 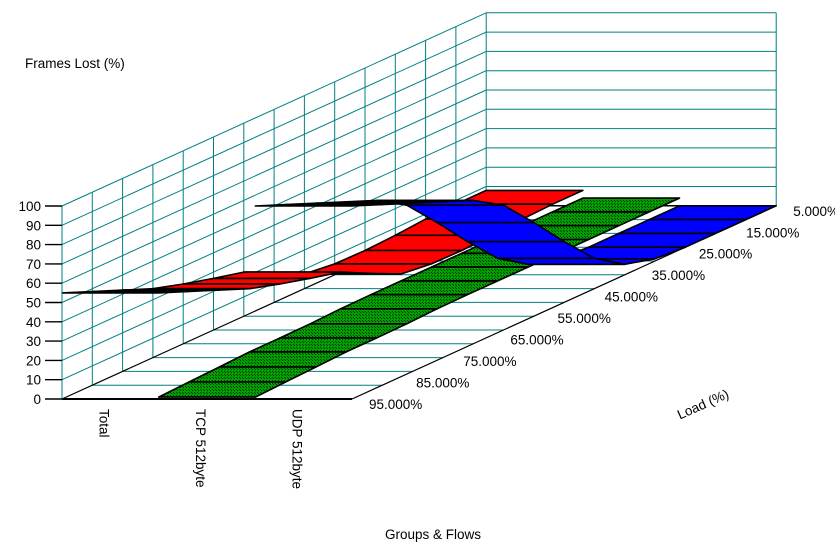 I want to click on y-tick-label: 0, so click(x=37, y=399).